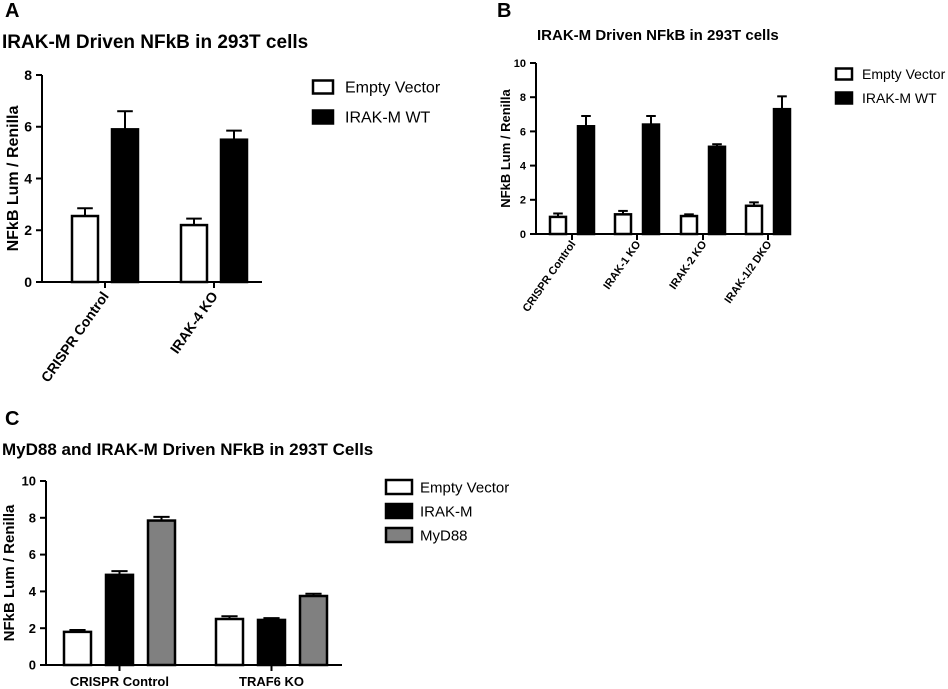  Describe the element at coordinates (658, 35) in the screenshot. I see `chart-title-b: IRAK-M Driven NFkB in 293T cells` at that location.